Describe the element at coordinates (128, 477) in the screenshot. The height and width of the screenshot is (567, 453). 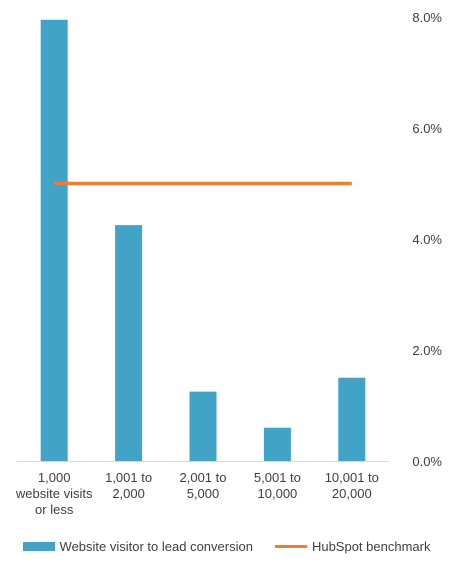
I see `x-tick-label-line: 1,001 to` at that location.